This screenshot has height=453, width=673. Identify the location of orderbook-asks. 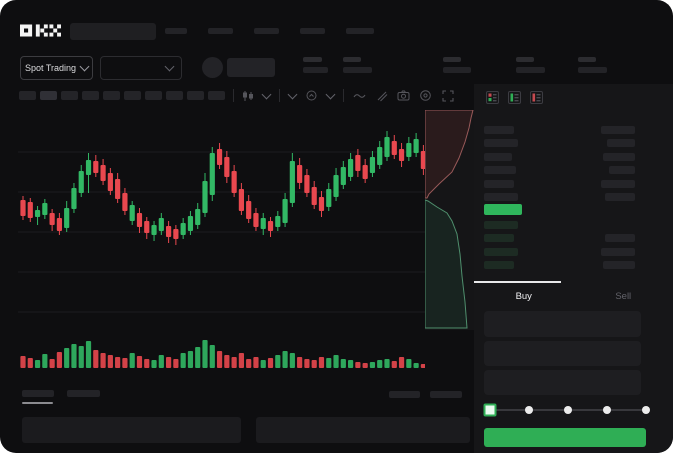
(559, 166).